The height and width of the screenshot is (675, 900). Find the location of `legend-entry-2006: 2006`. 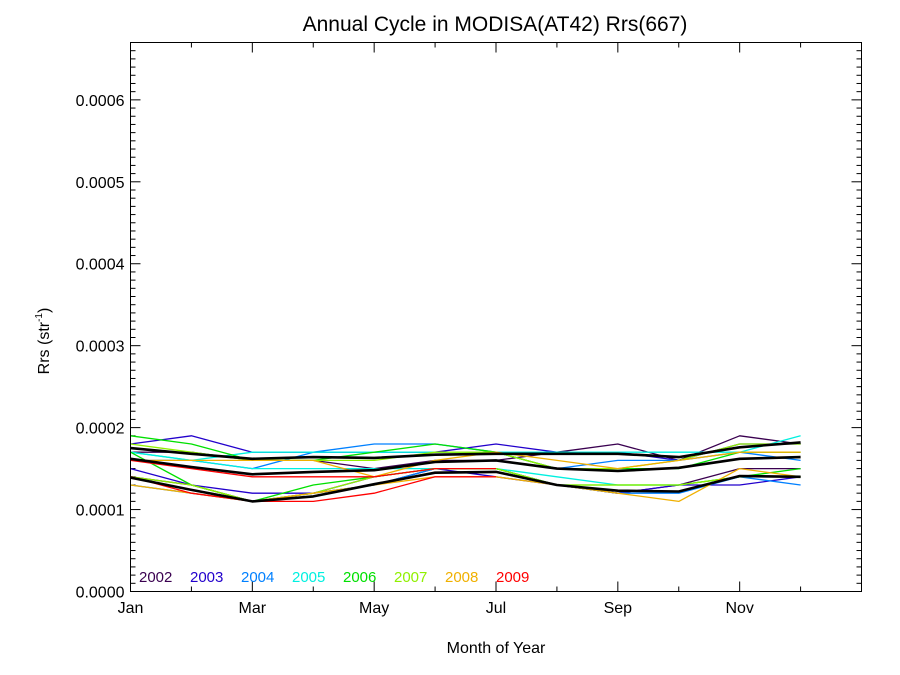

legend-entry-2006: 2006 is located at coordinates (359, 577).